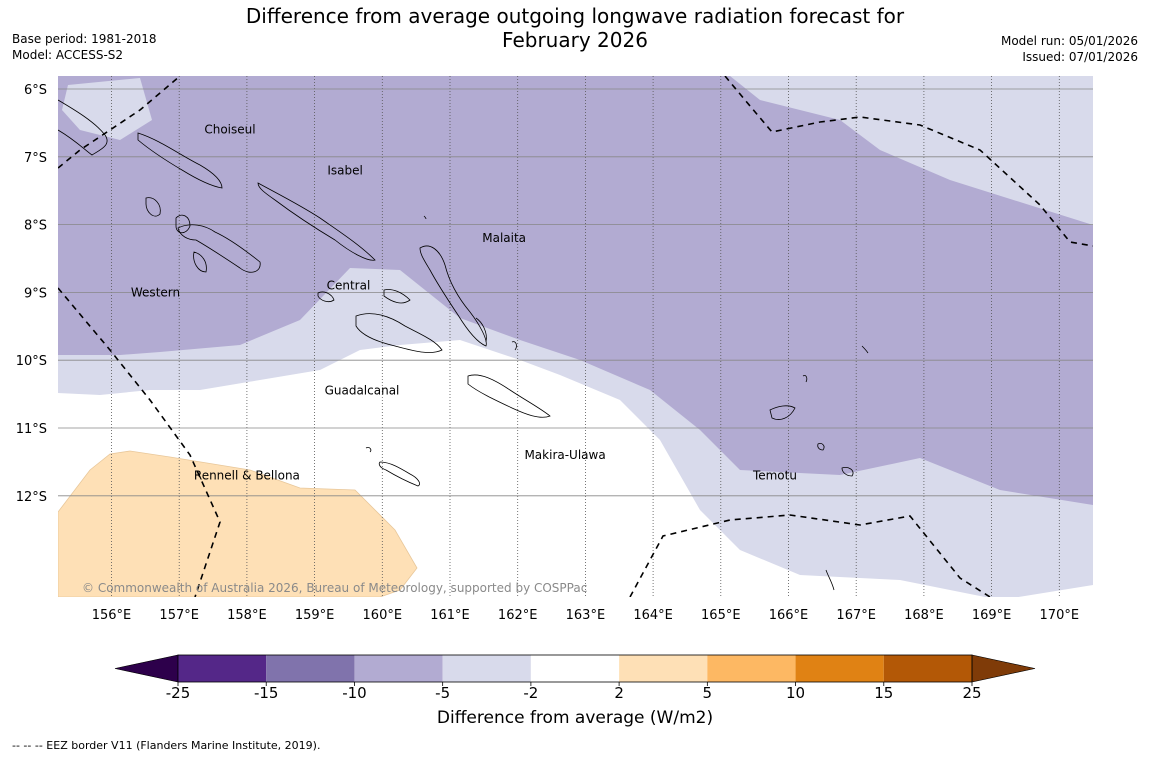  I want to click on island-makira, so click(509, 396).